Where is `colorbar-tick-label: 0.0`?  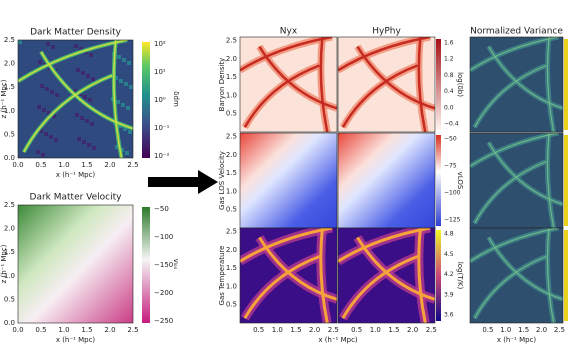
colorbar-tick-label: 0.0 is located at coordinates (449, 107).